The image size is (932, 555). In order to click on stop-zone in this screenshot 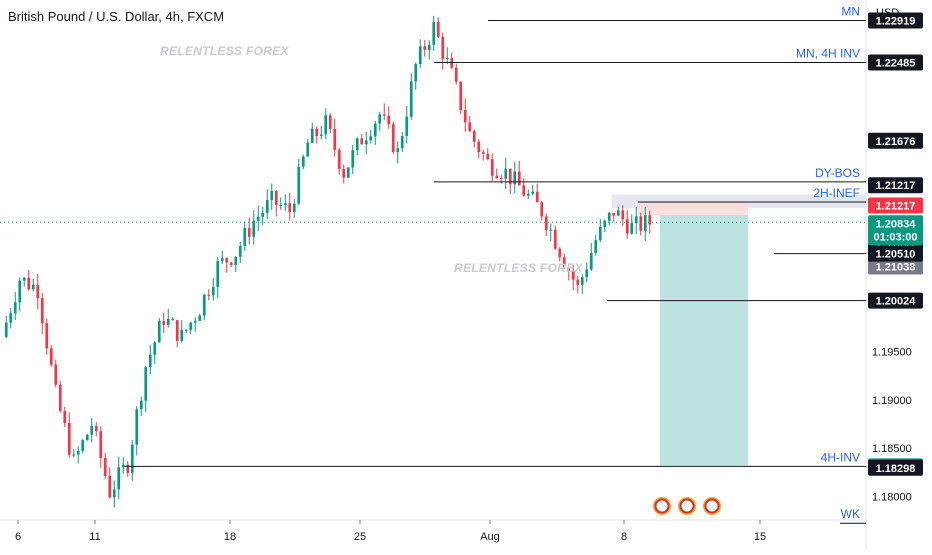, I will do `click(693, 208)`.